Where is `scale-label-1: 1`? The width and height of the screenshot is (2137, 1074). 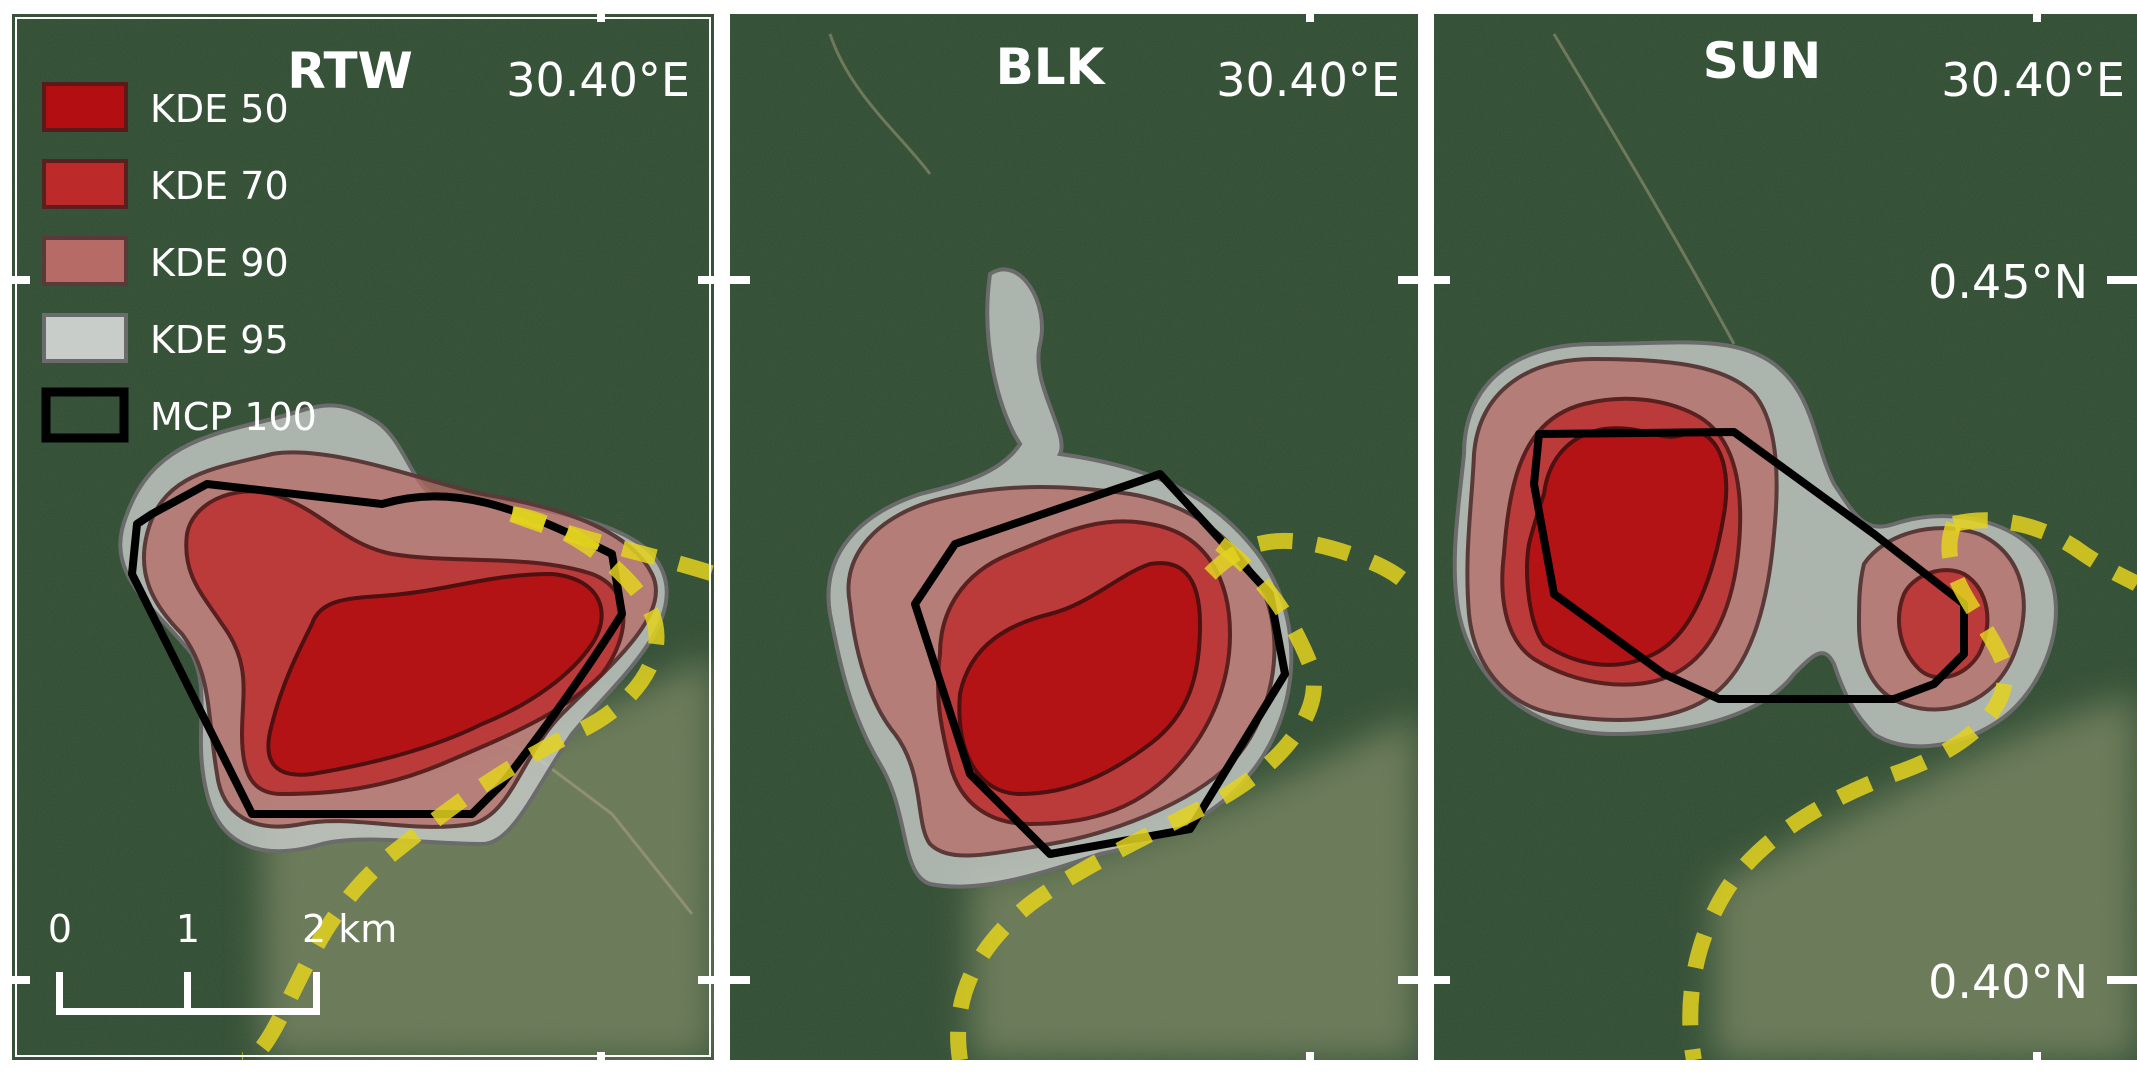
scale-label-1: 1 is located at coordinates (188, 929).